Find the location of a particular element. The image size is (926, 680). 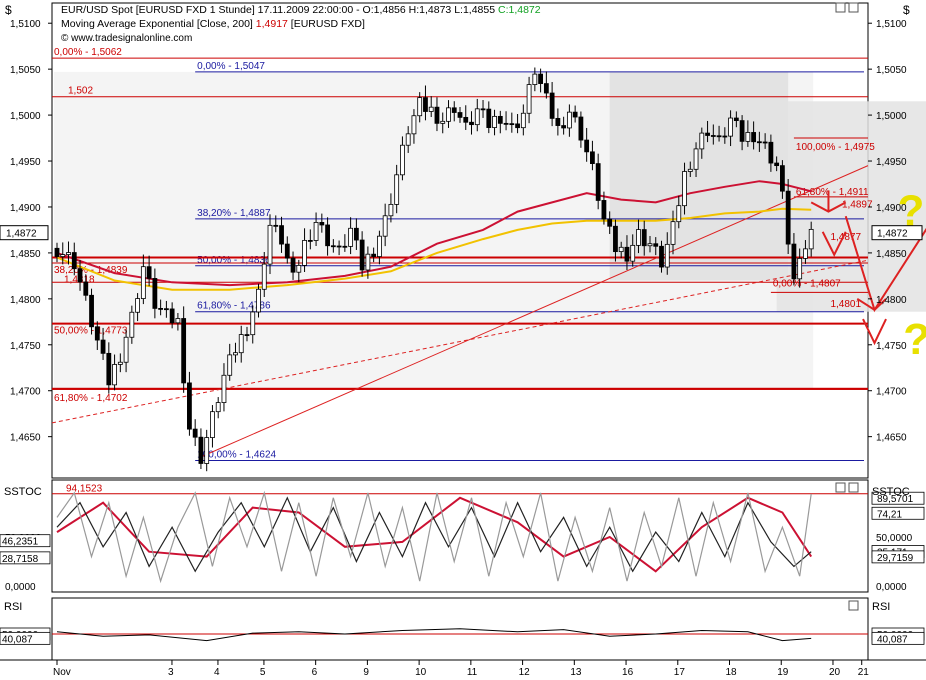

sstoc-value-box is located at coordinates (898, 513).